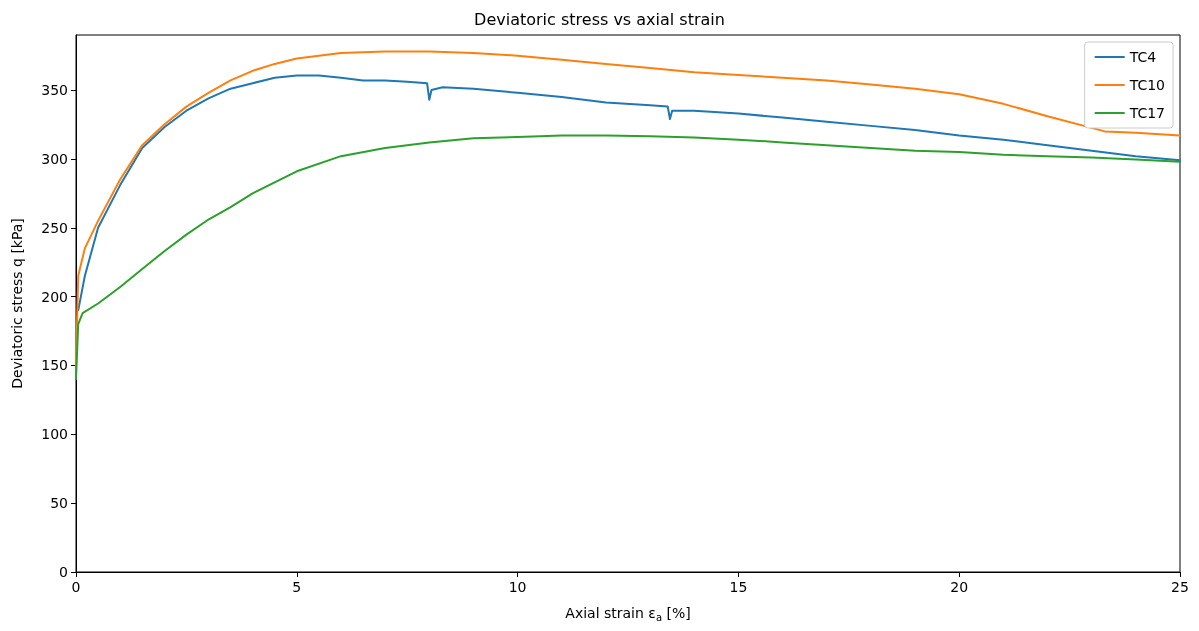 Image resolution: width=1199 pixels, height=631 pixels. What do you see at coordinates (54, 365) in the screenshot?
I see `y-tick-label: 150` at bounding box center [54, 365].